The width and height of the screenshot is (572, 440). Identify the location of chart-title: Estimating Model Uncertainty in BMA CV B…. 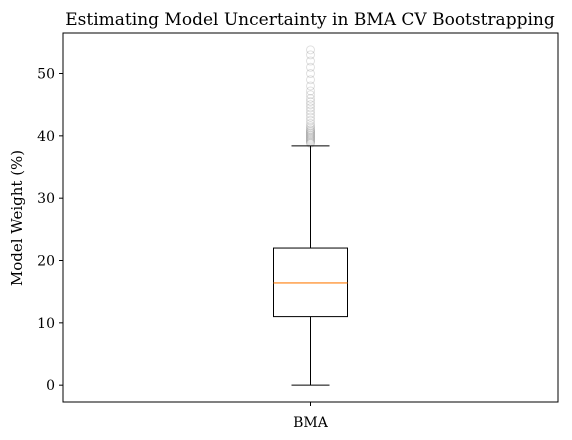
(310, 20).